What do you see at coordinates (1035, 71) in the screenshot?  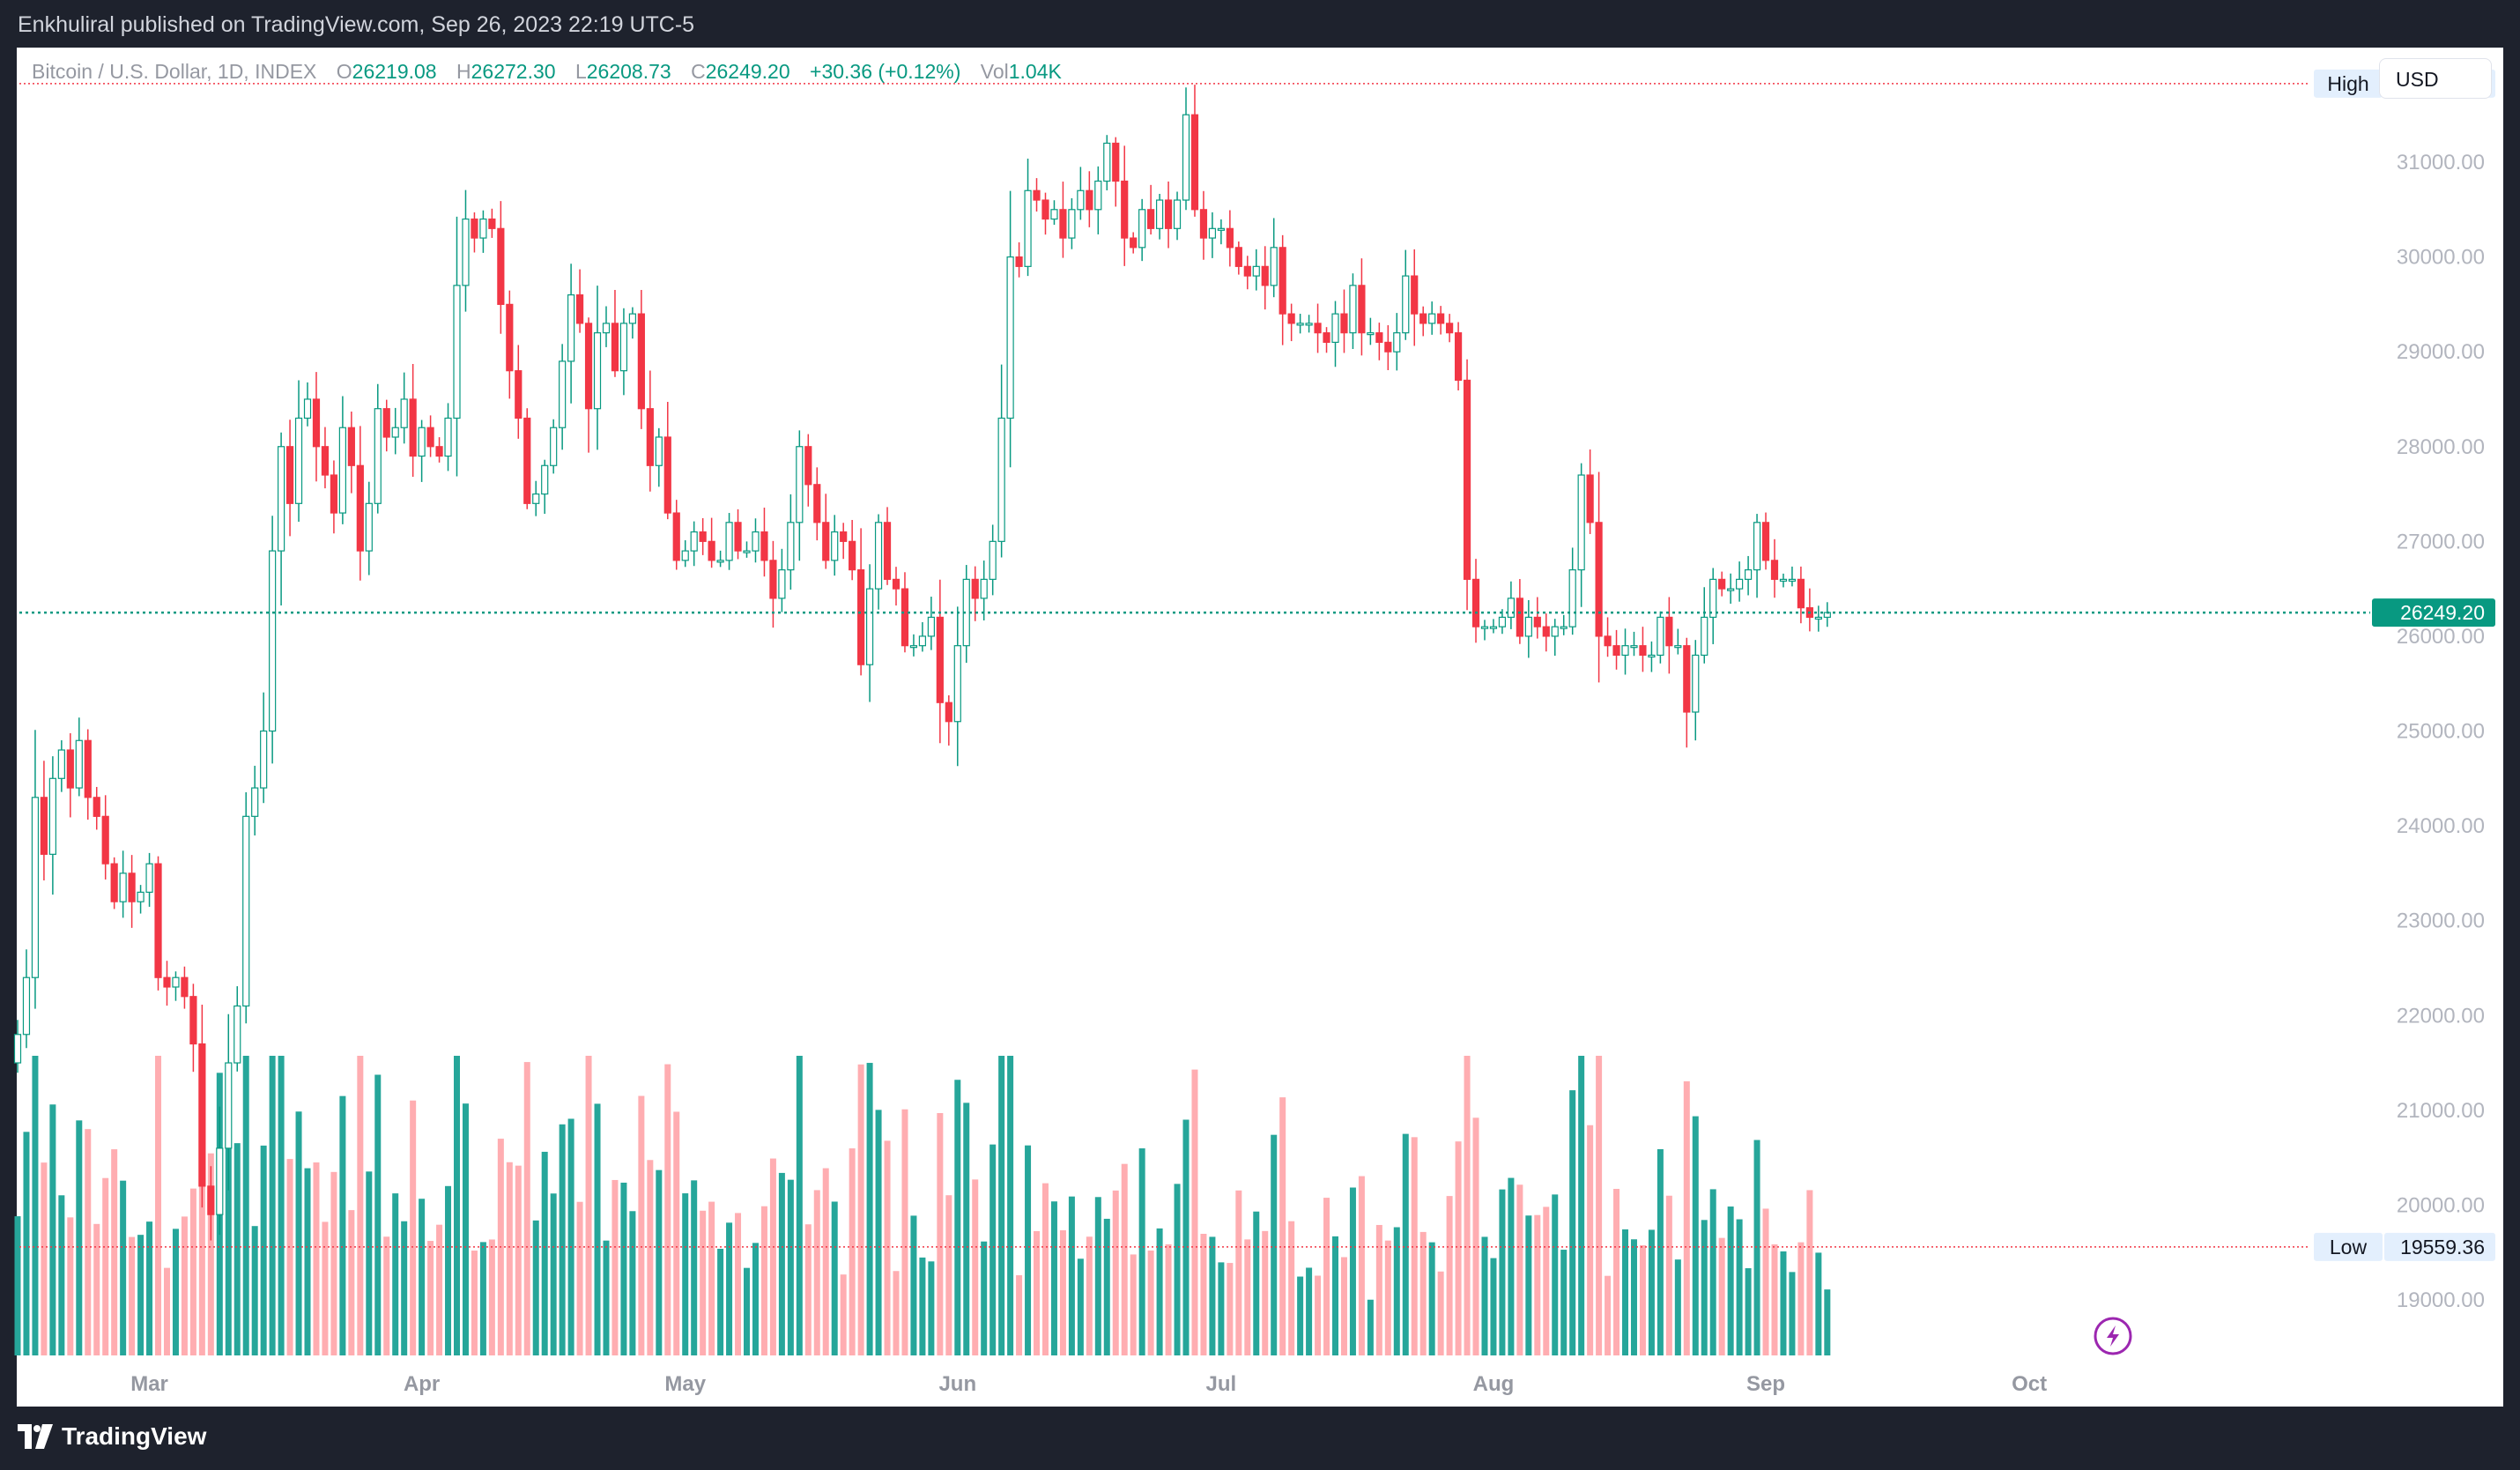 I see `volume-value: 1.04K` at bounding box center [1035, 71].